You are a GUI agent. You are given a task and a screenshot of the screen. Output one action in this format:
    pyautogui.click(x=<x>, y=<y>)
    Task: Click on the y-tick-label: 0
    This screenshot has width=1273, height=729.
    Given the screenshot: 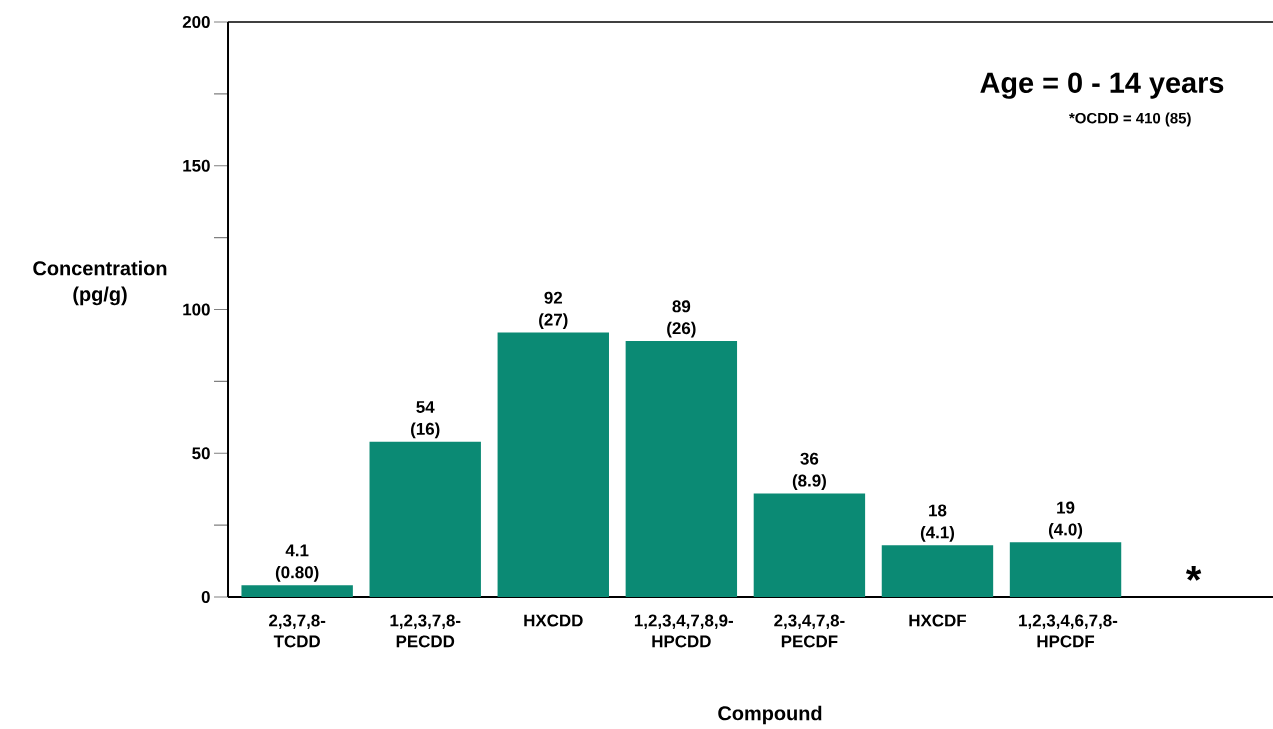 What is the action you would take?
    pyautogui.click(x=205, y=596)
    